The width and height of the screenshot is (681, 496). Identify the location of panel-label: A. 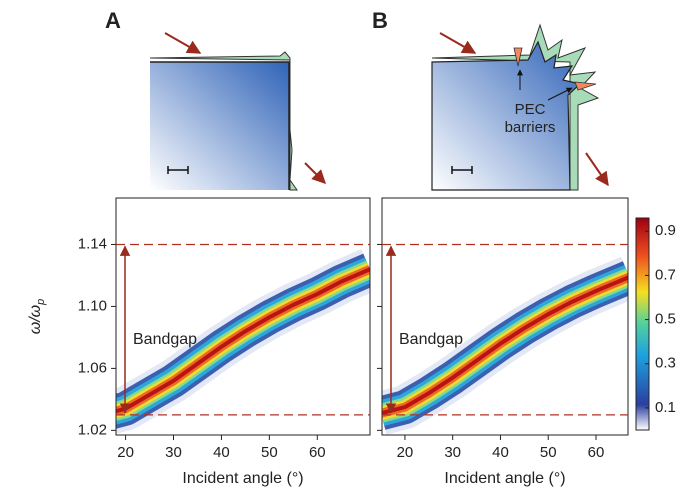
(113, 20).